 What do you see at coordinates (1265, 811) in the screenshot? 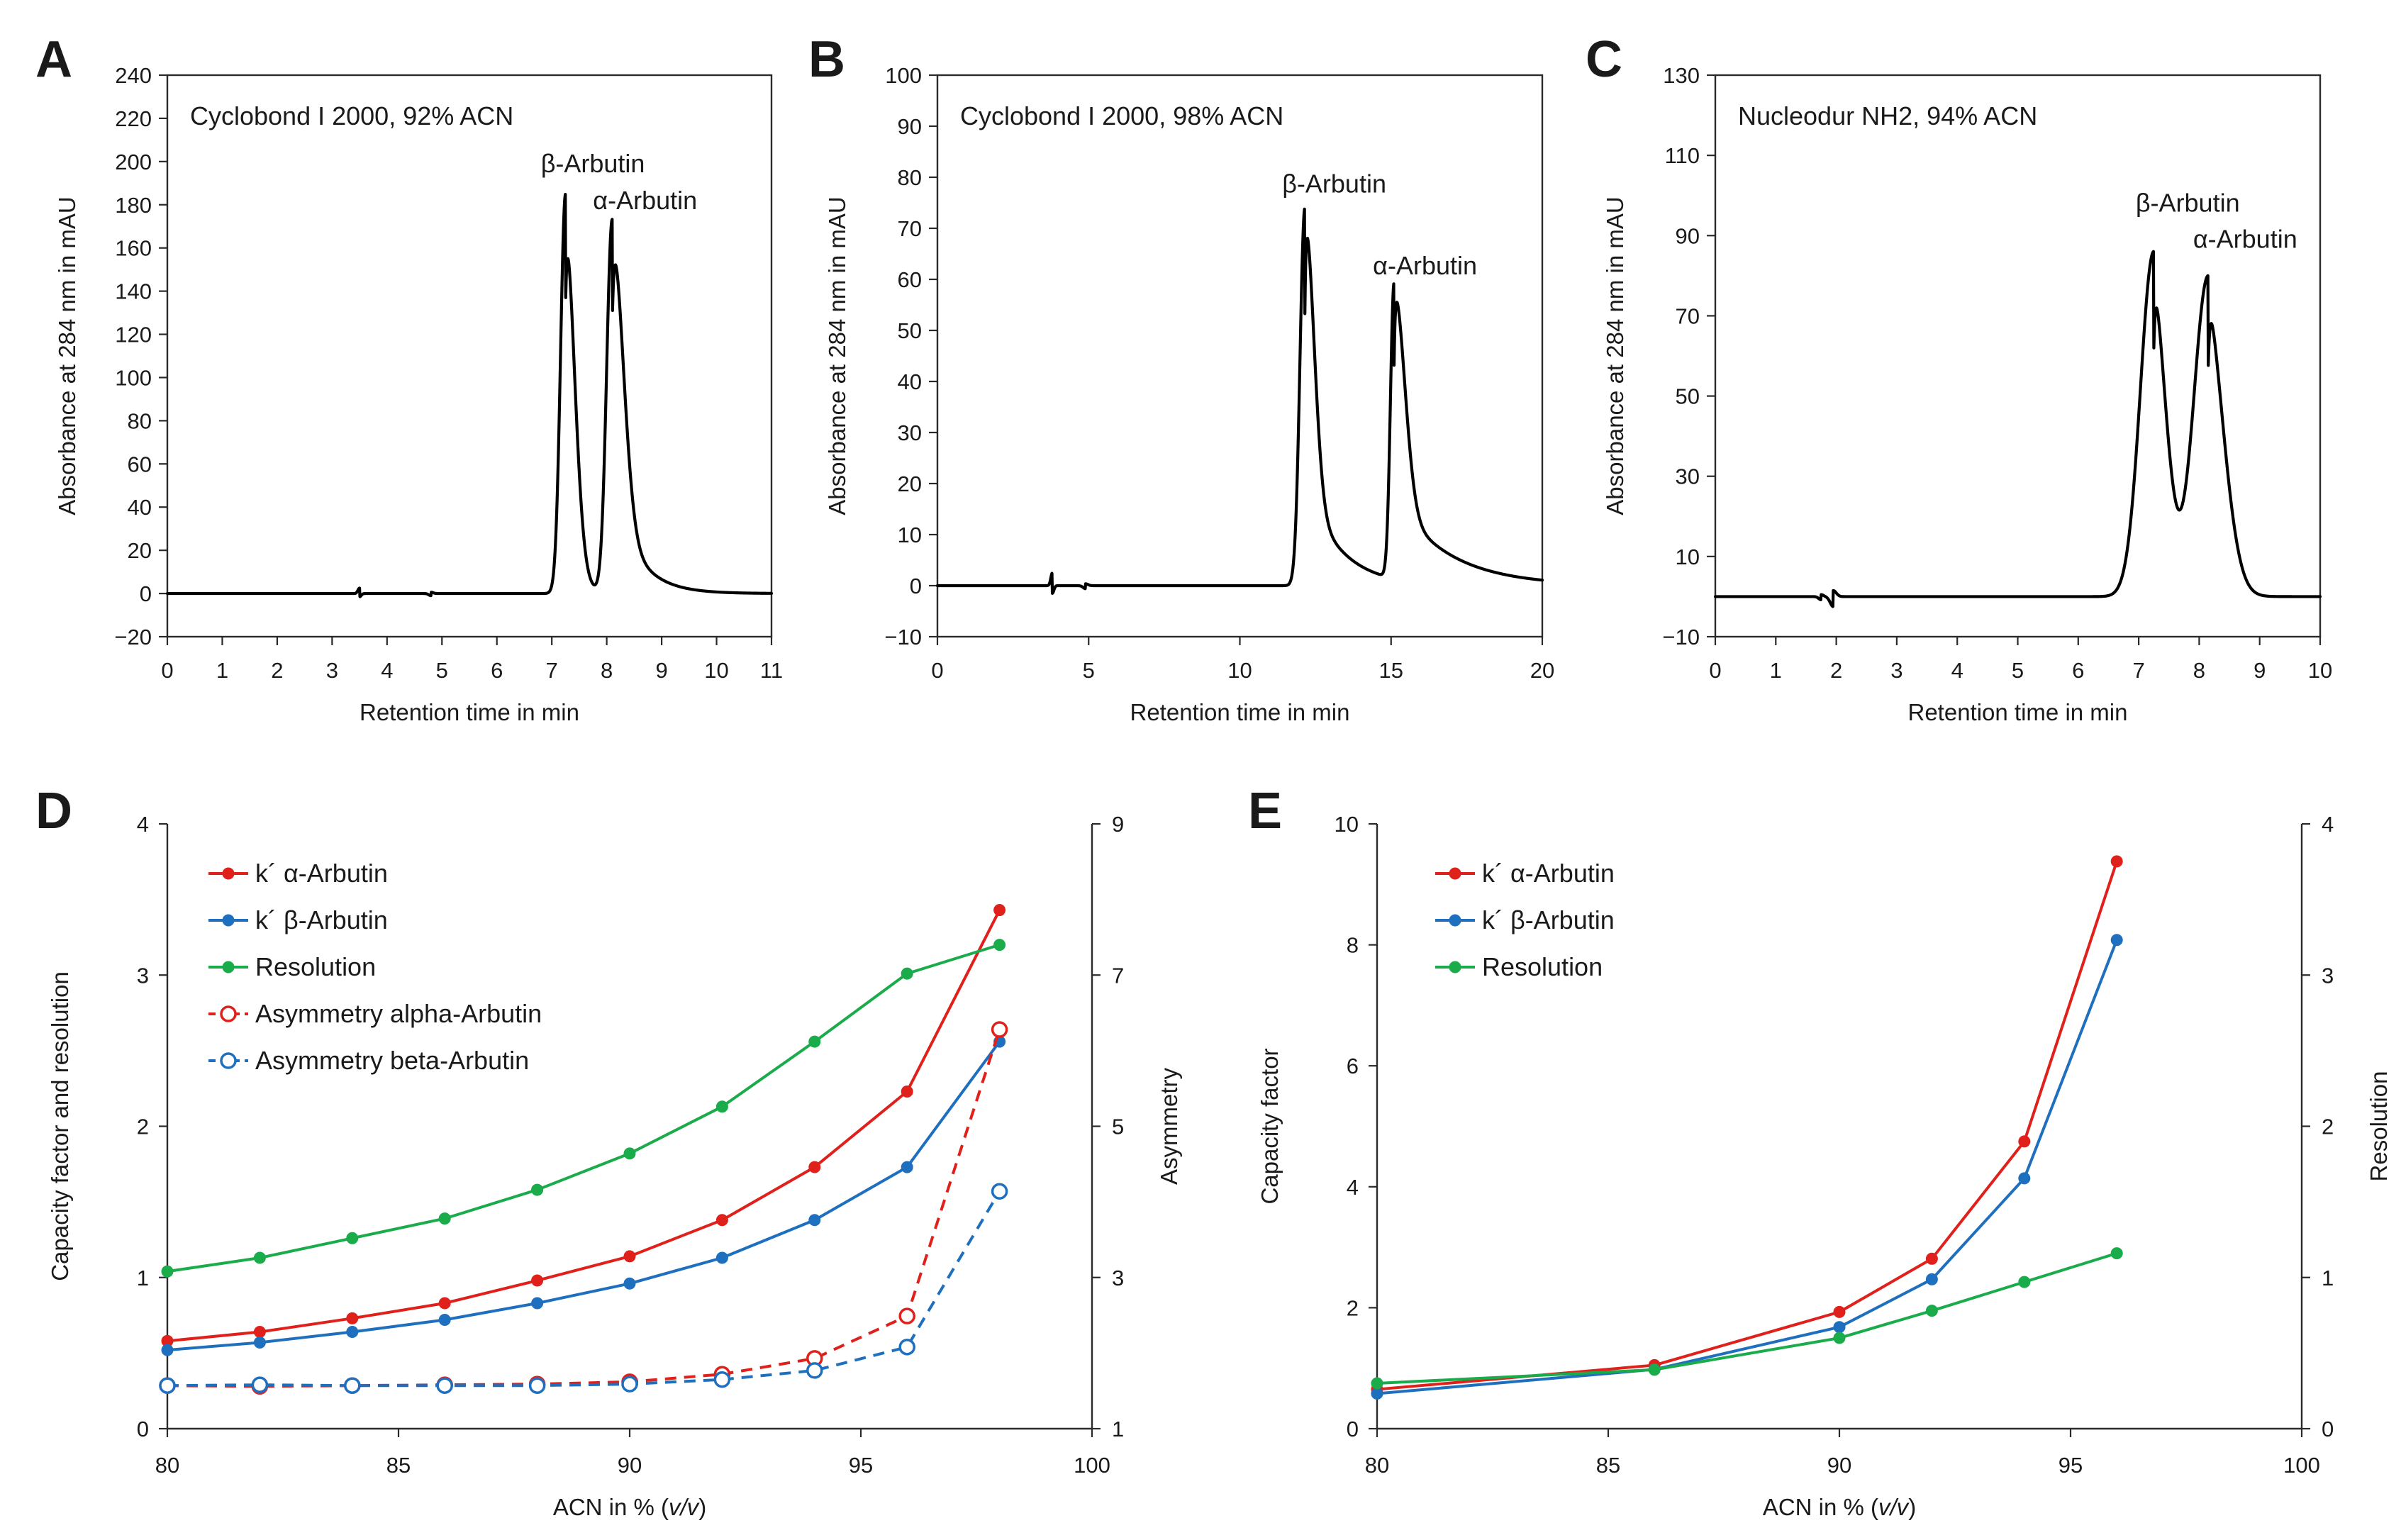
I see `panel-letter: E` at bounding box center [1265, 811].